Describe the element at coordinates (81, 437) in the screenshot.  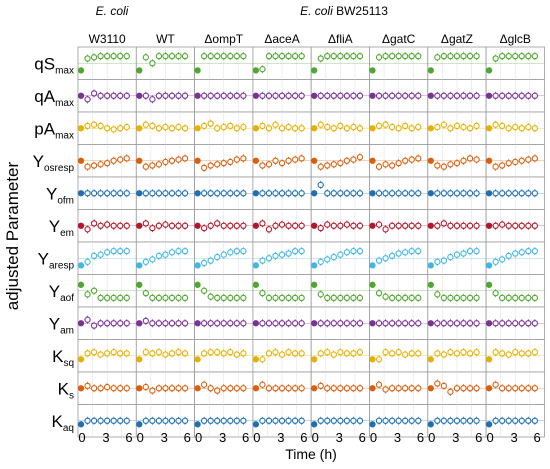
I see `x-tick-label: 0` at that location.